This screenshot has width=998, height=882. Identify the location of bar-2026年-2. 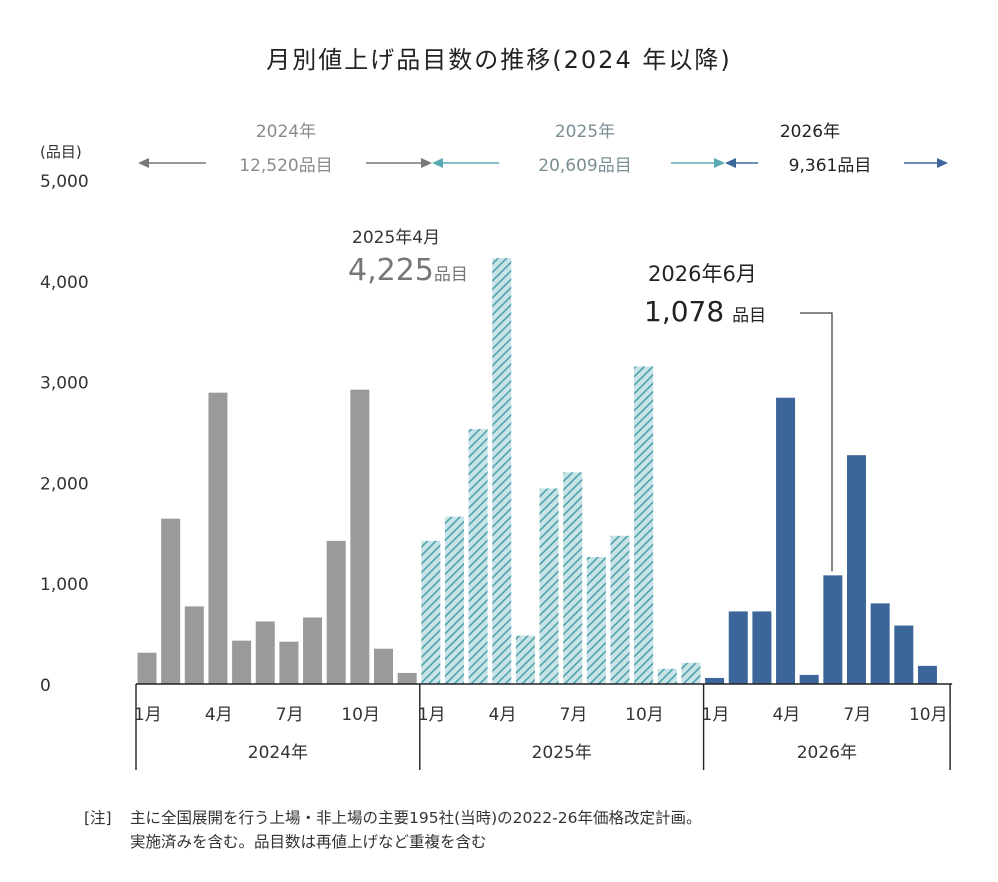
(738, 647).